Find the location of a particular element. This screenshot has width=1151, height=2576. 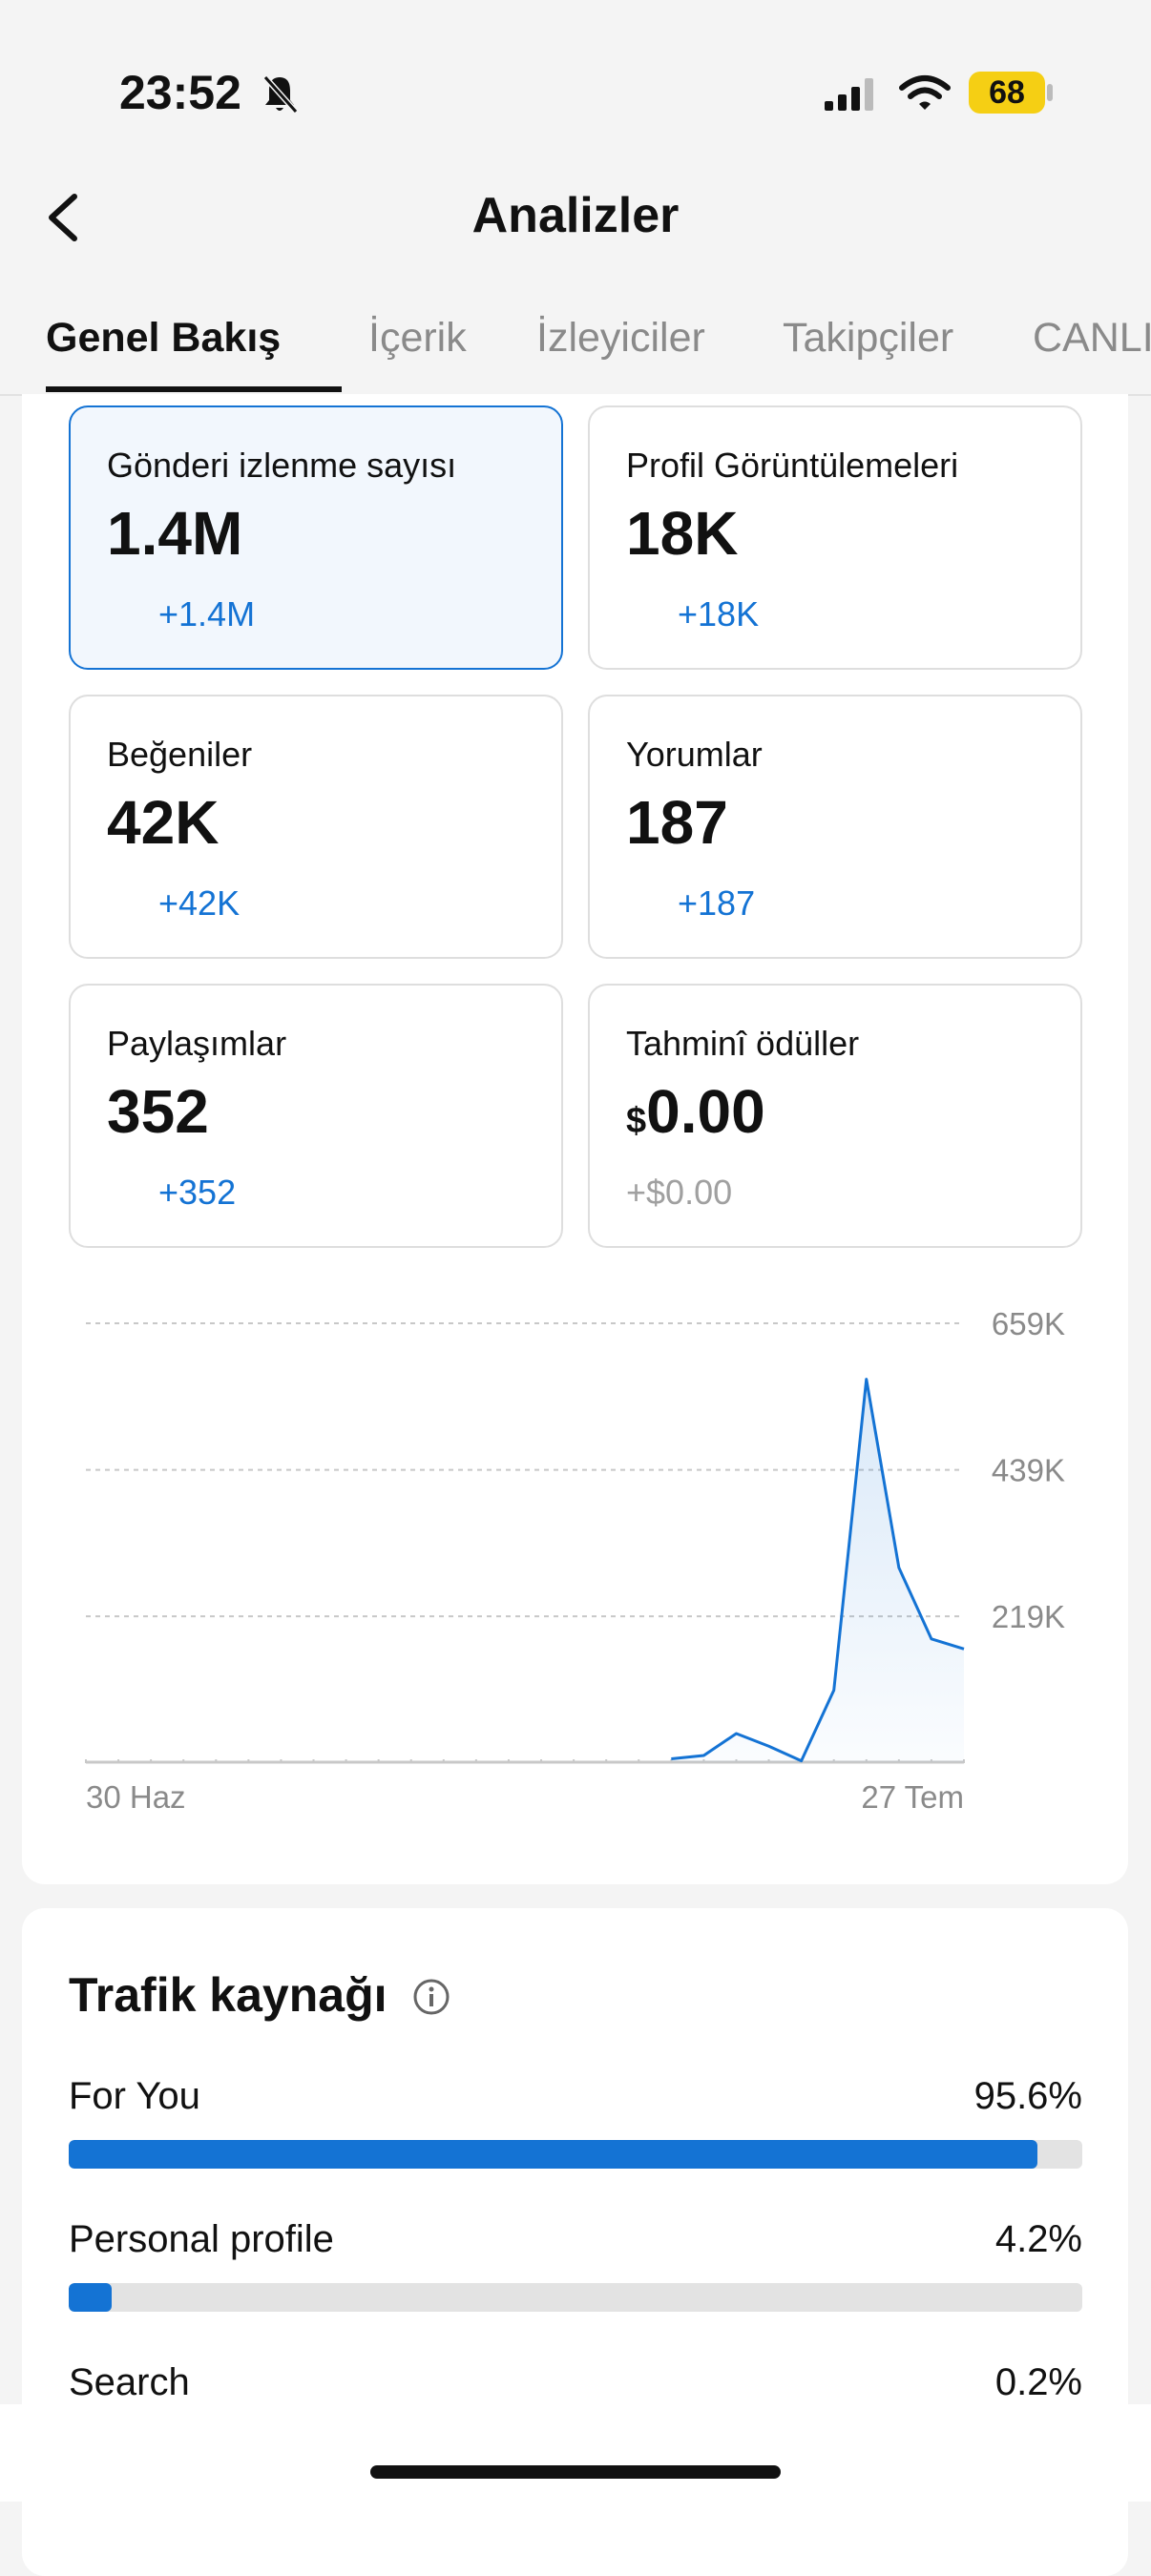

traffic-percent: 95.6% is located at coordinates (1027, 2096).